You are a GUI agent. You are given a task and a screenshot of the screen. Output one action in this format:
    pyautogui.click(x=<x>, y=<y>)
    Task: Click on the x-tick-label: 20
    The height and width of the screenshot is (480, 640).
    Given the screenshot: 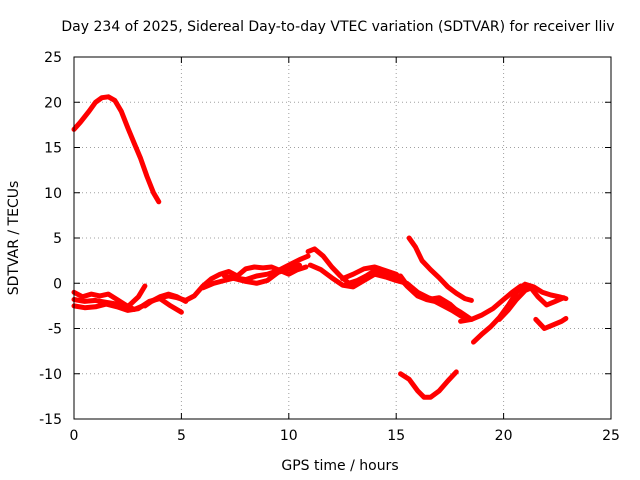 What is the action you would take?
    pyautogui.click(x=504, y=436)
    